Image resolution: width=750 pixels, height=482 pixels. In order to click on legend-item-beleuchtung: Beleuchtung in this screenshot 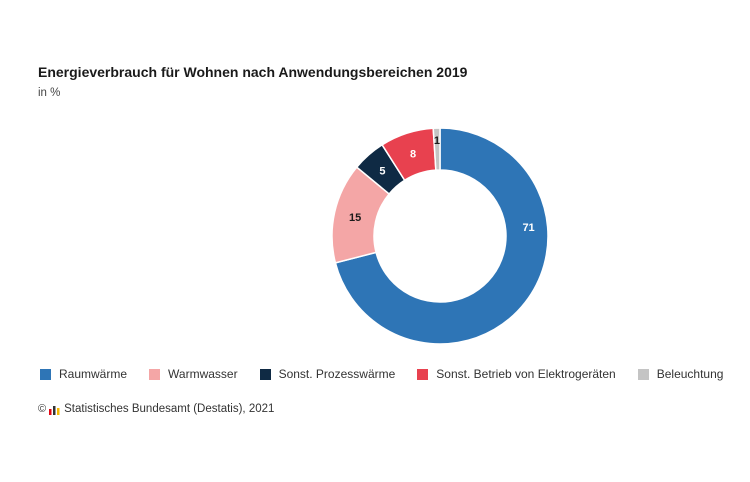, I will do `click(680, 374)`.